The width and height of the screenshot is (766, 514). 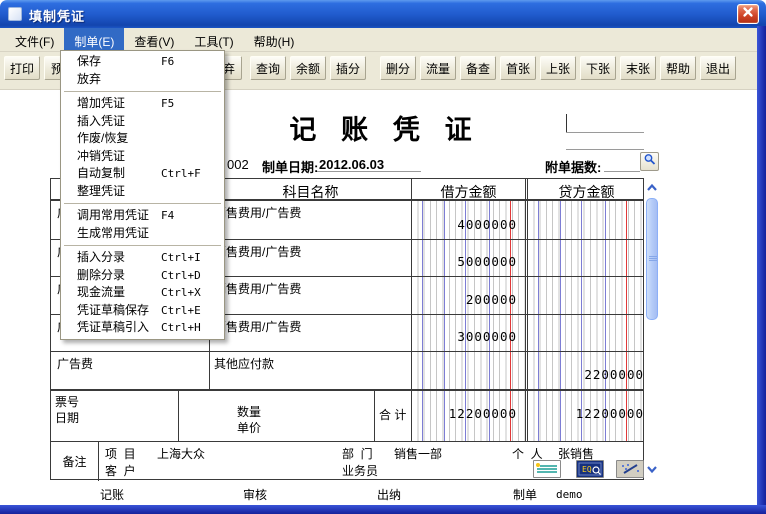 I want to click on menu-item-void-restore: 作废/恢复, so click(x=103, y=138).